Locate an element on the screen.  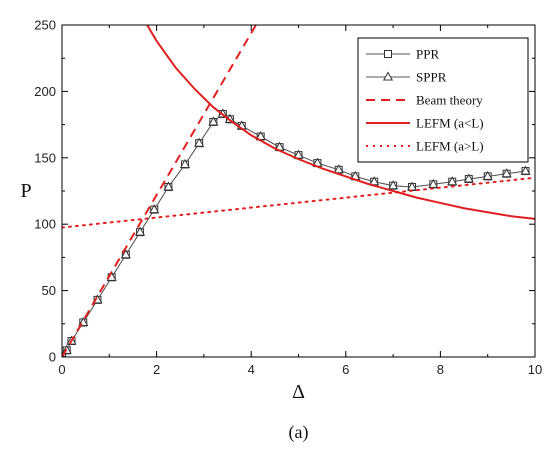
x-tick-label: 0 is located at coordinates (61, 369).